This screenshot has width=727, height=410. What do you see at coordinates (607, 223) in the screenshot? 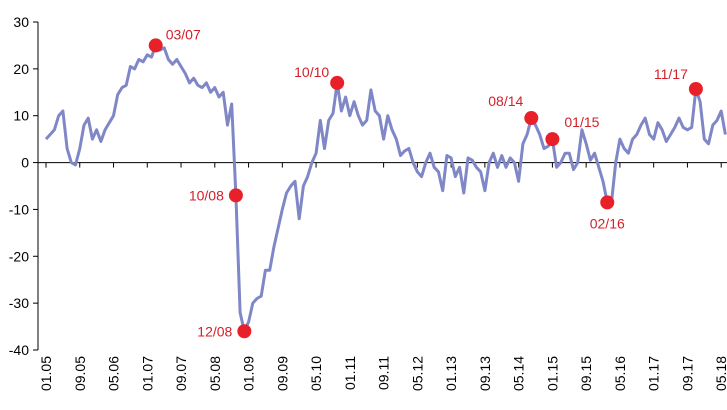
I see `annotation: 02/16` at bounding box center [607, 223].